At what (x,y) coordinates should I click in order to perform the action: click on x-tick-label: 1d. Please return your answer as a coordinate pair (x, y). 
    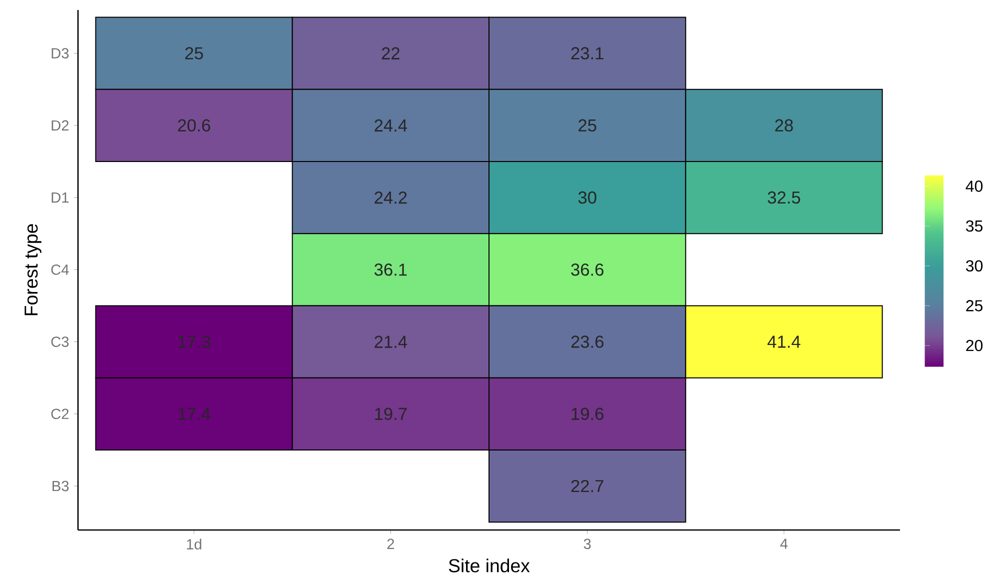
    Looking at the image, I should click on (194, 544).